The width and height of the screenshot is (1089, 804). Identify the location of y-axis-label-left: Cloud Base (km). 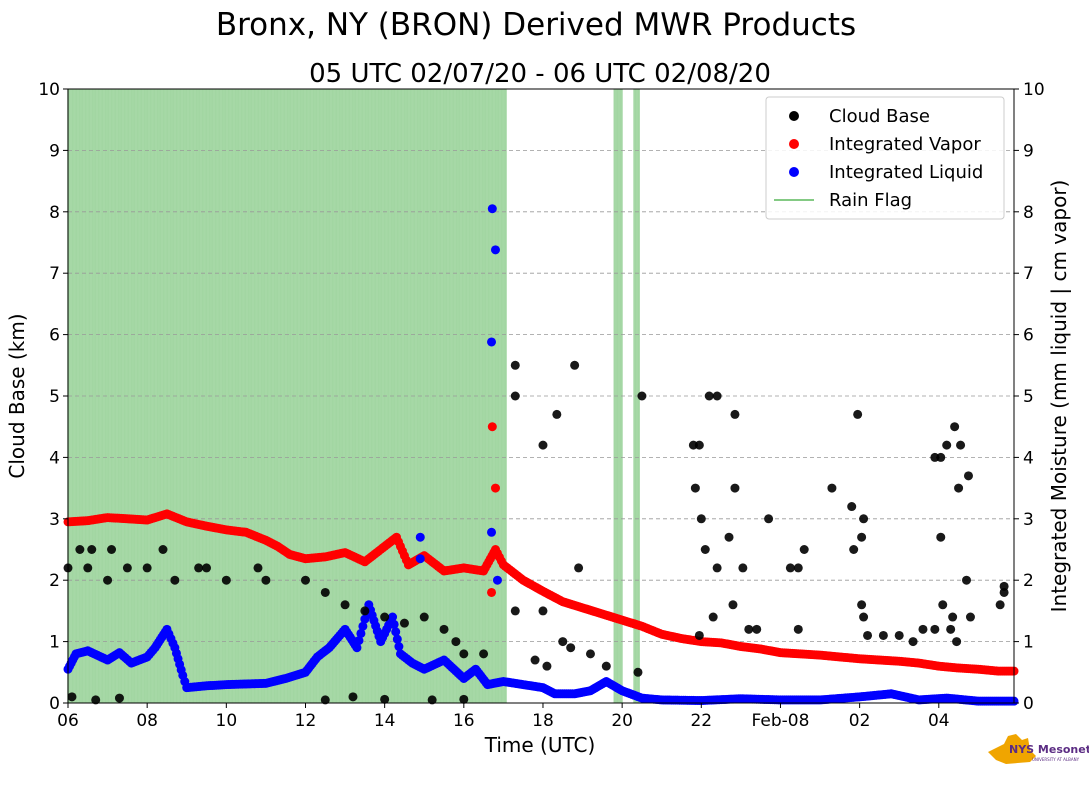
(17, 395).